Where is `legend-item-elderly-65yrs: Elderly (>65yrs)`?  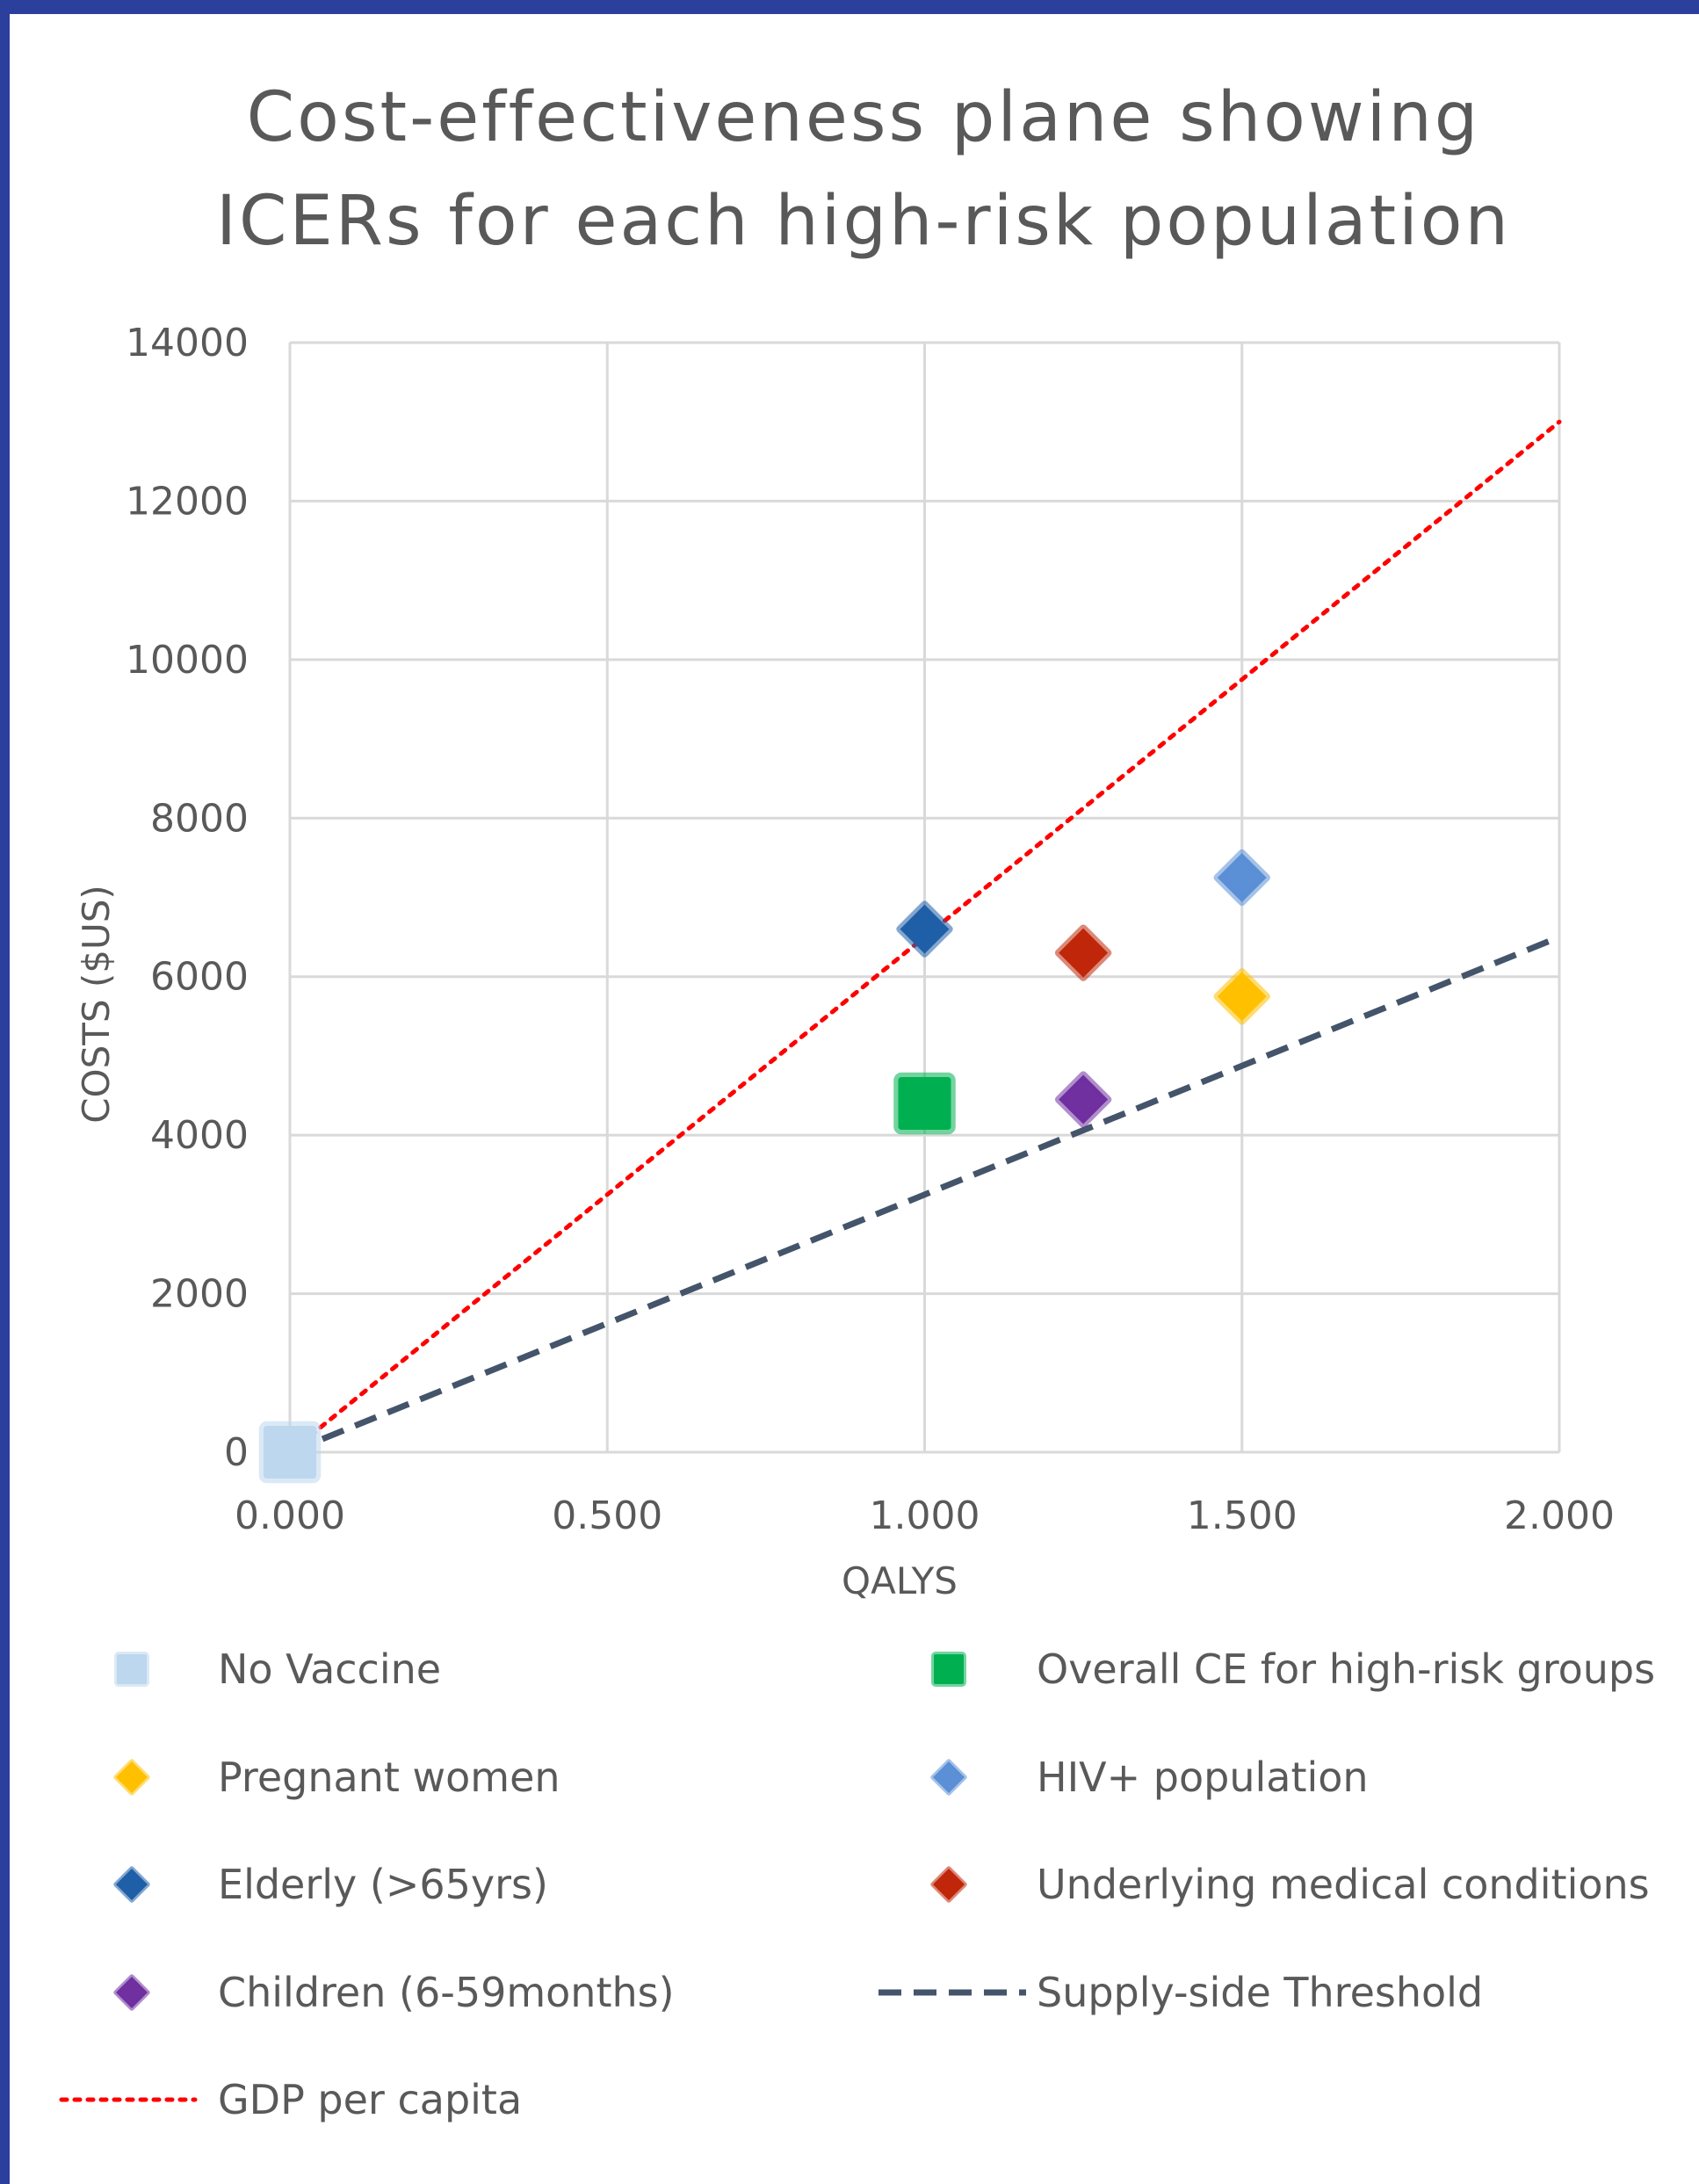 legend-item-elderly-65yrs: Elderly (>65yrs) is located at coordinates (330, 1885).